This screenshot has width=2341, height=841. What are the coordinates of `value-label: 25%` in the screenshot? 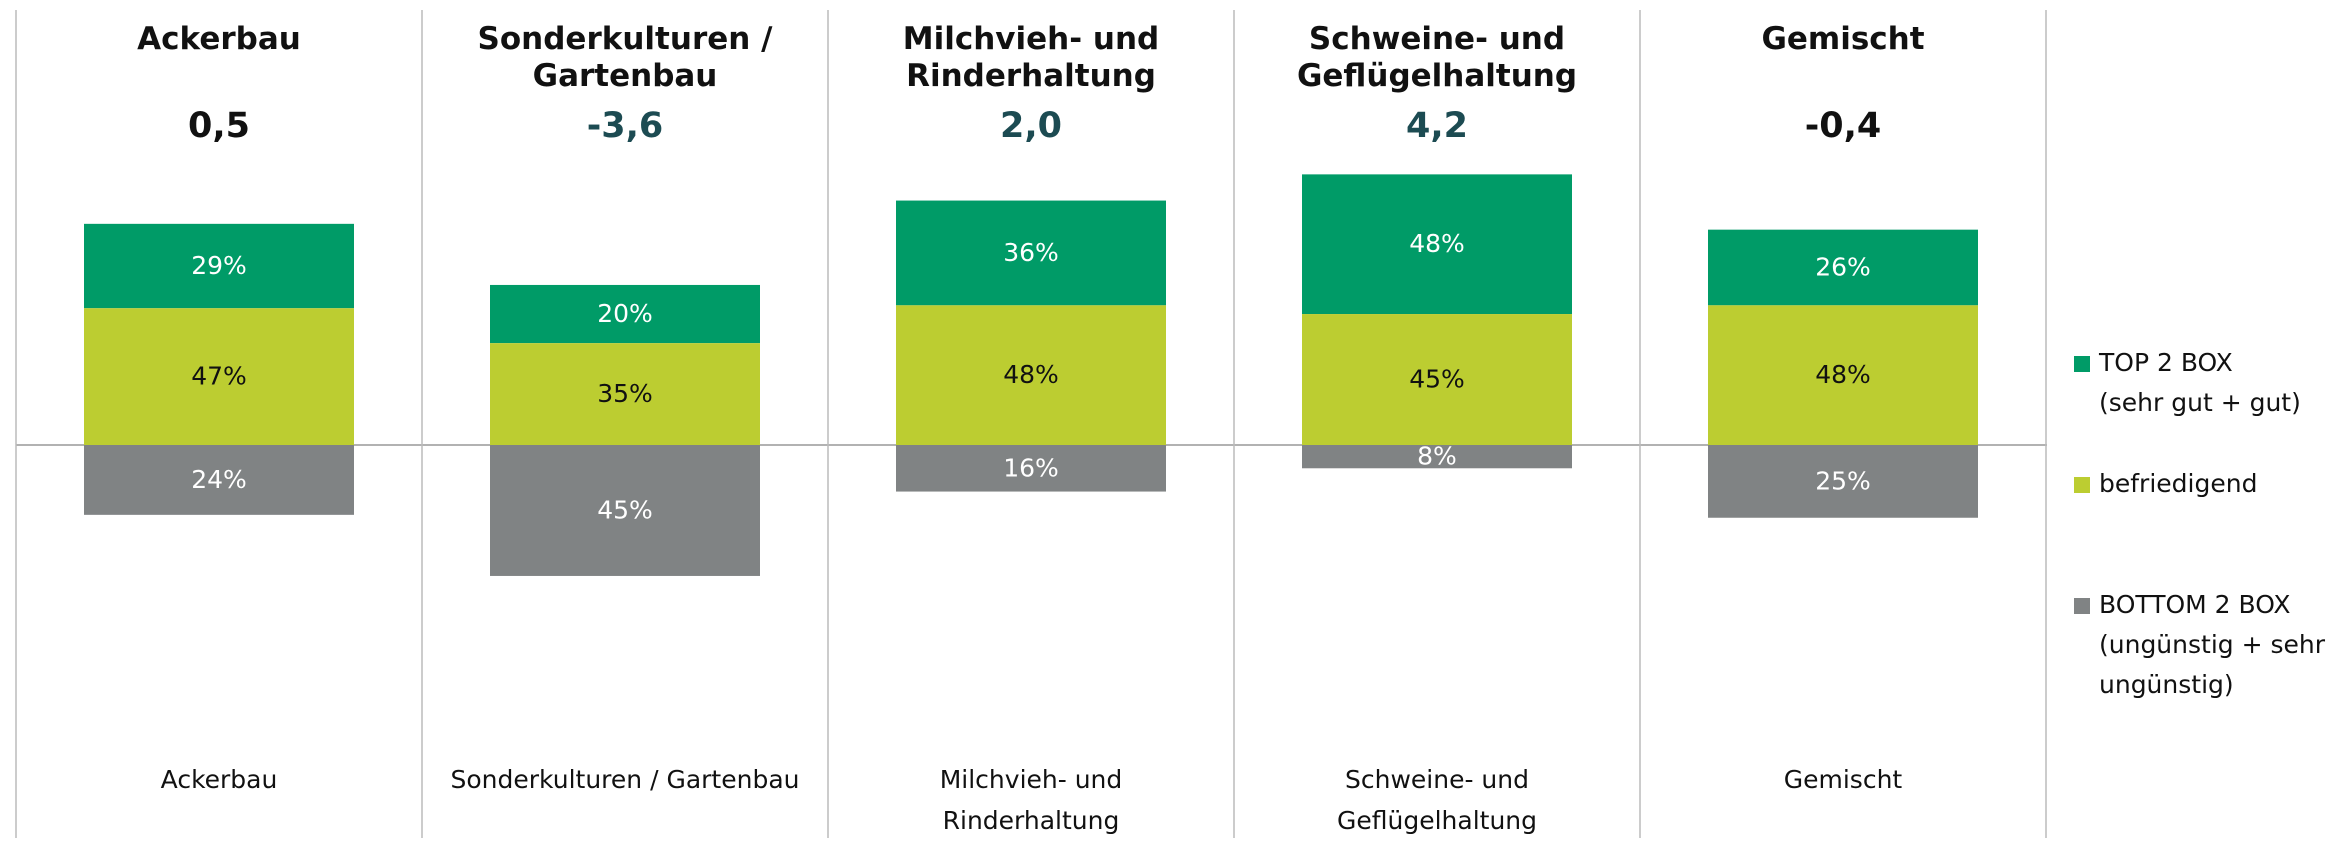 It's located at (1843, 480).